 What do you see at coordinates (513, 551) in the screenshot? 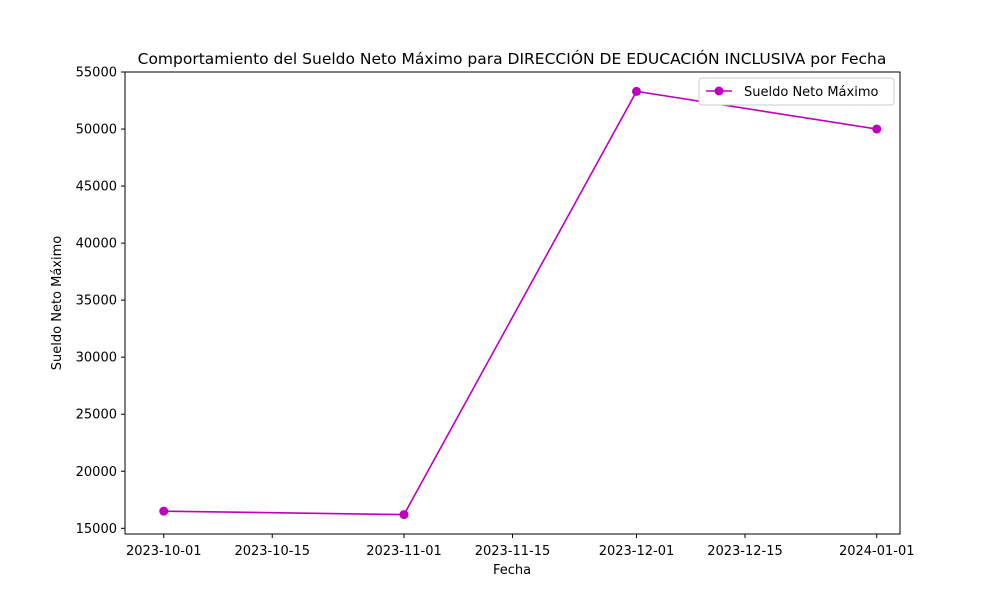
I see `x-tick-label: 2023-11-15` at bounding box center [513, 551].